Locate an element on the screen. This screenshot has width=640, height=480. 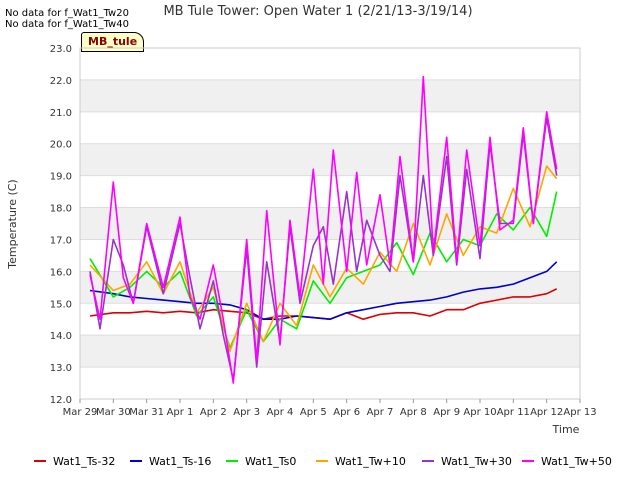
x-tick-label: Apr 12 is located at coordinates (546, 412).